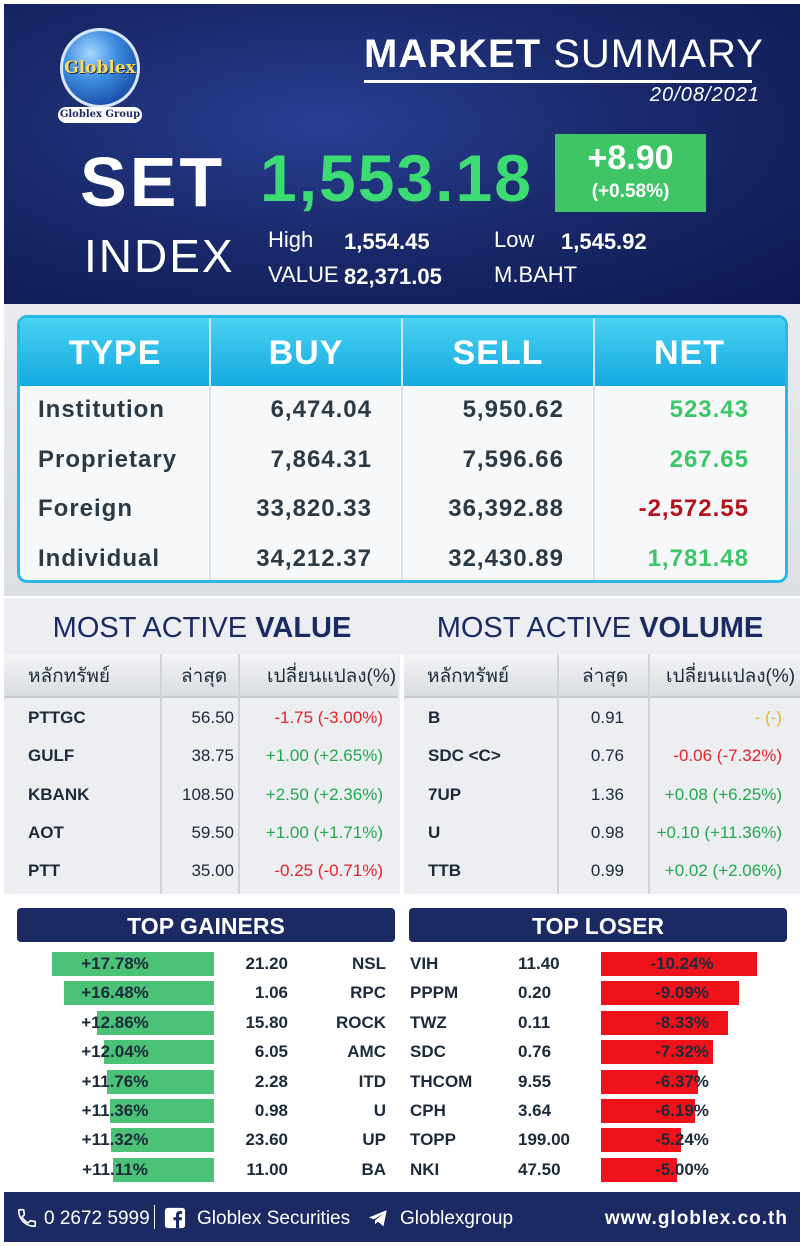 Image resolution: width=804 pixels, height=1246 pixels. Describe the element at coordinates (46, 832) in the screenshot. I see `symbol: AOT` at that location.